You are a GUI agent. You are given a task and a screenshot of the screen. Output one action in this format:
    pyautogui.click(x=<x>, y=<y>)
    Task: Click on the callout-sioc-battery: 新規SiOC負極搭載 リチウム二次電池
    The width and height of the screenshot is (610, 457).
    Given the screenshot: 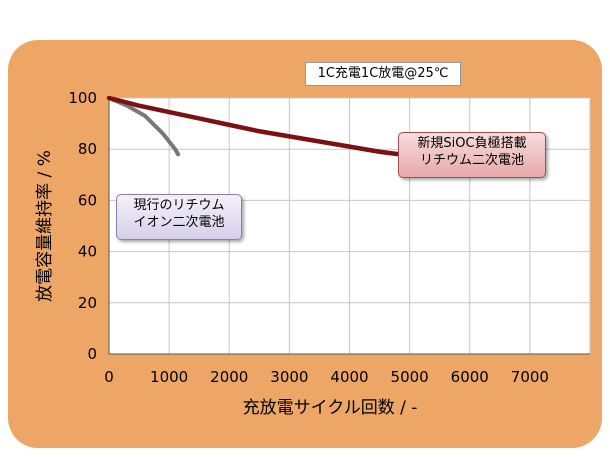 What is the action you would take?
    pyautogui.click(x=472, y=155)
    